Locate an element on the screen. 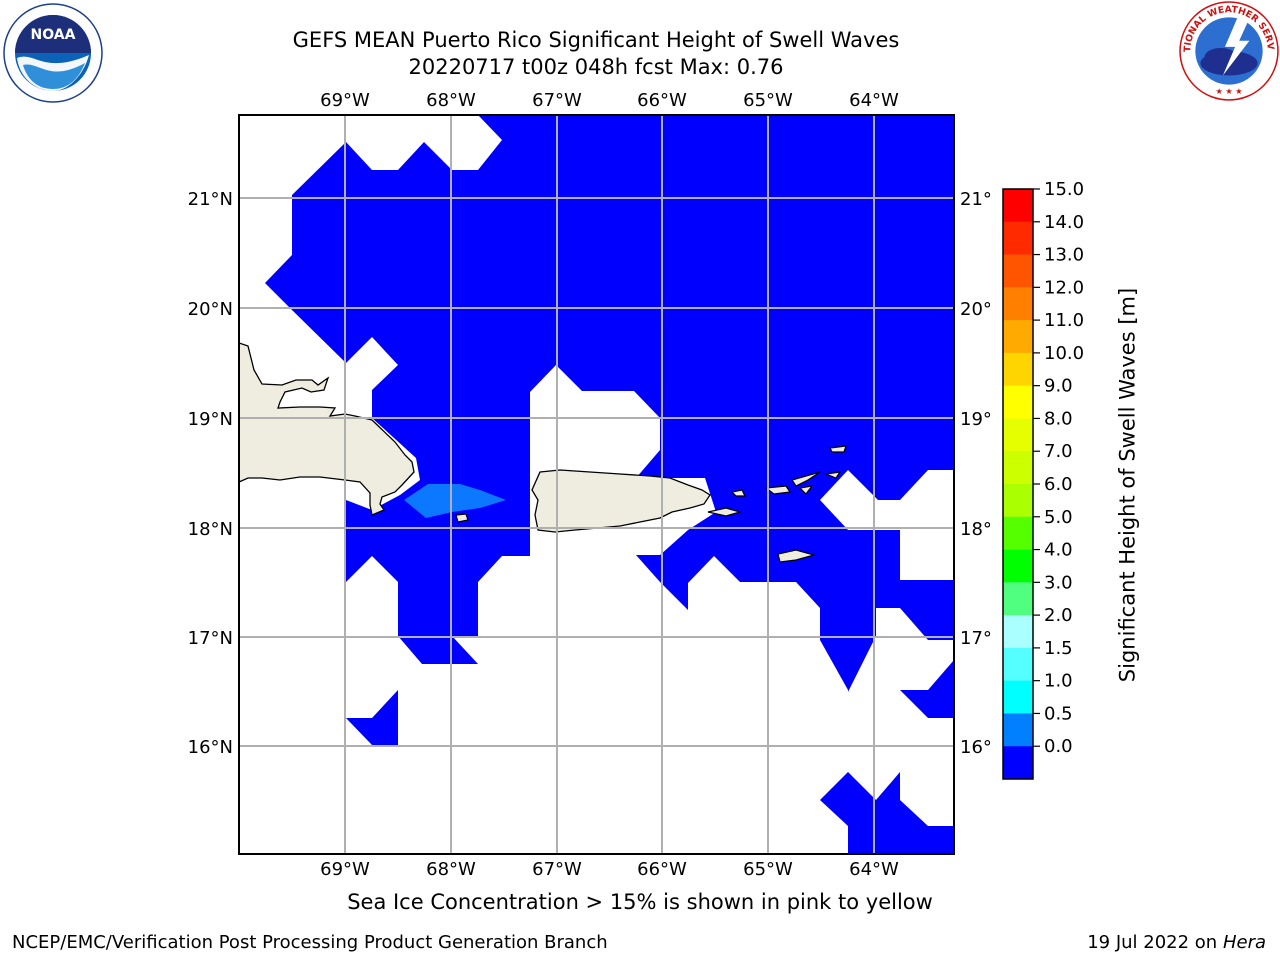 The image size is (1280, 960). colorbar-tick-label: 7.0 is located at coordinates (1058, 451).